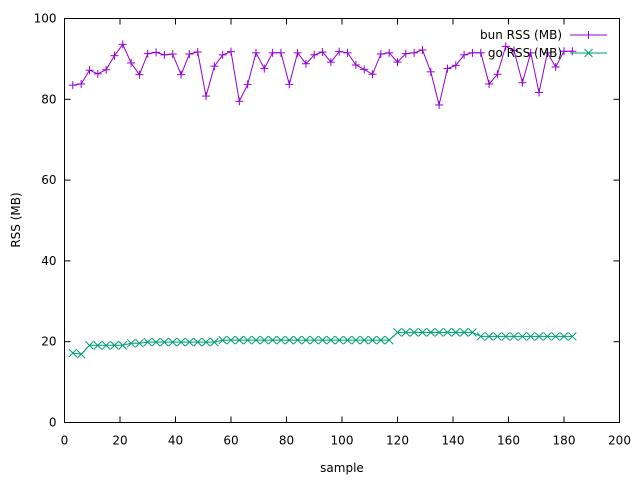  Describe the element at coordinates (53, 423) in the screenshot. I see `y-tick-label: 0` at that location.